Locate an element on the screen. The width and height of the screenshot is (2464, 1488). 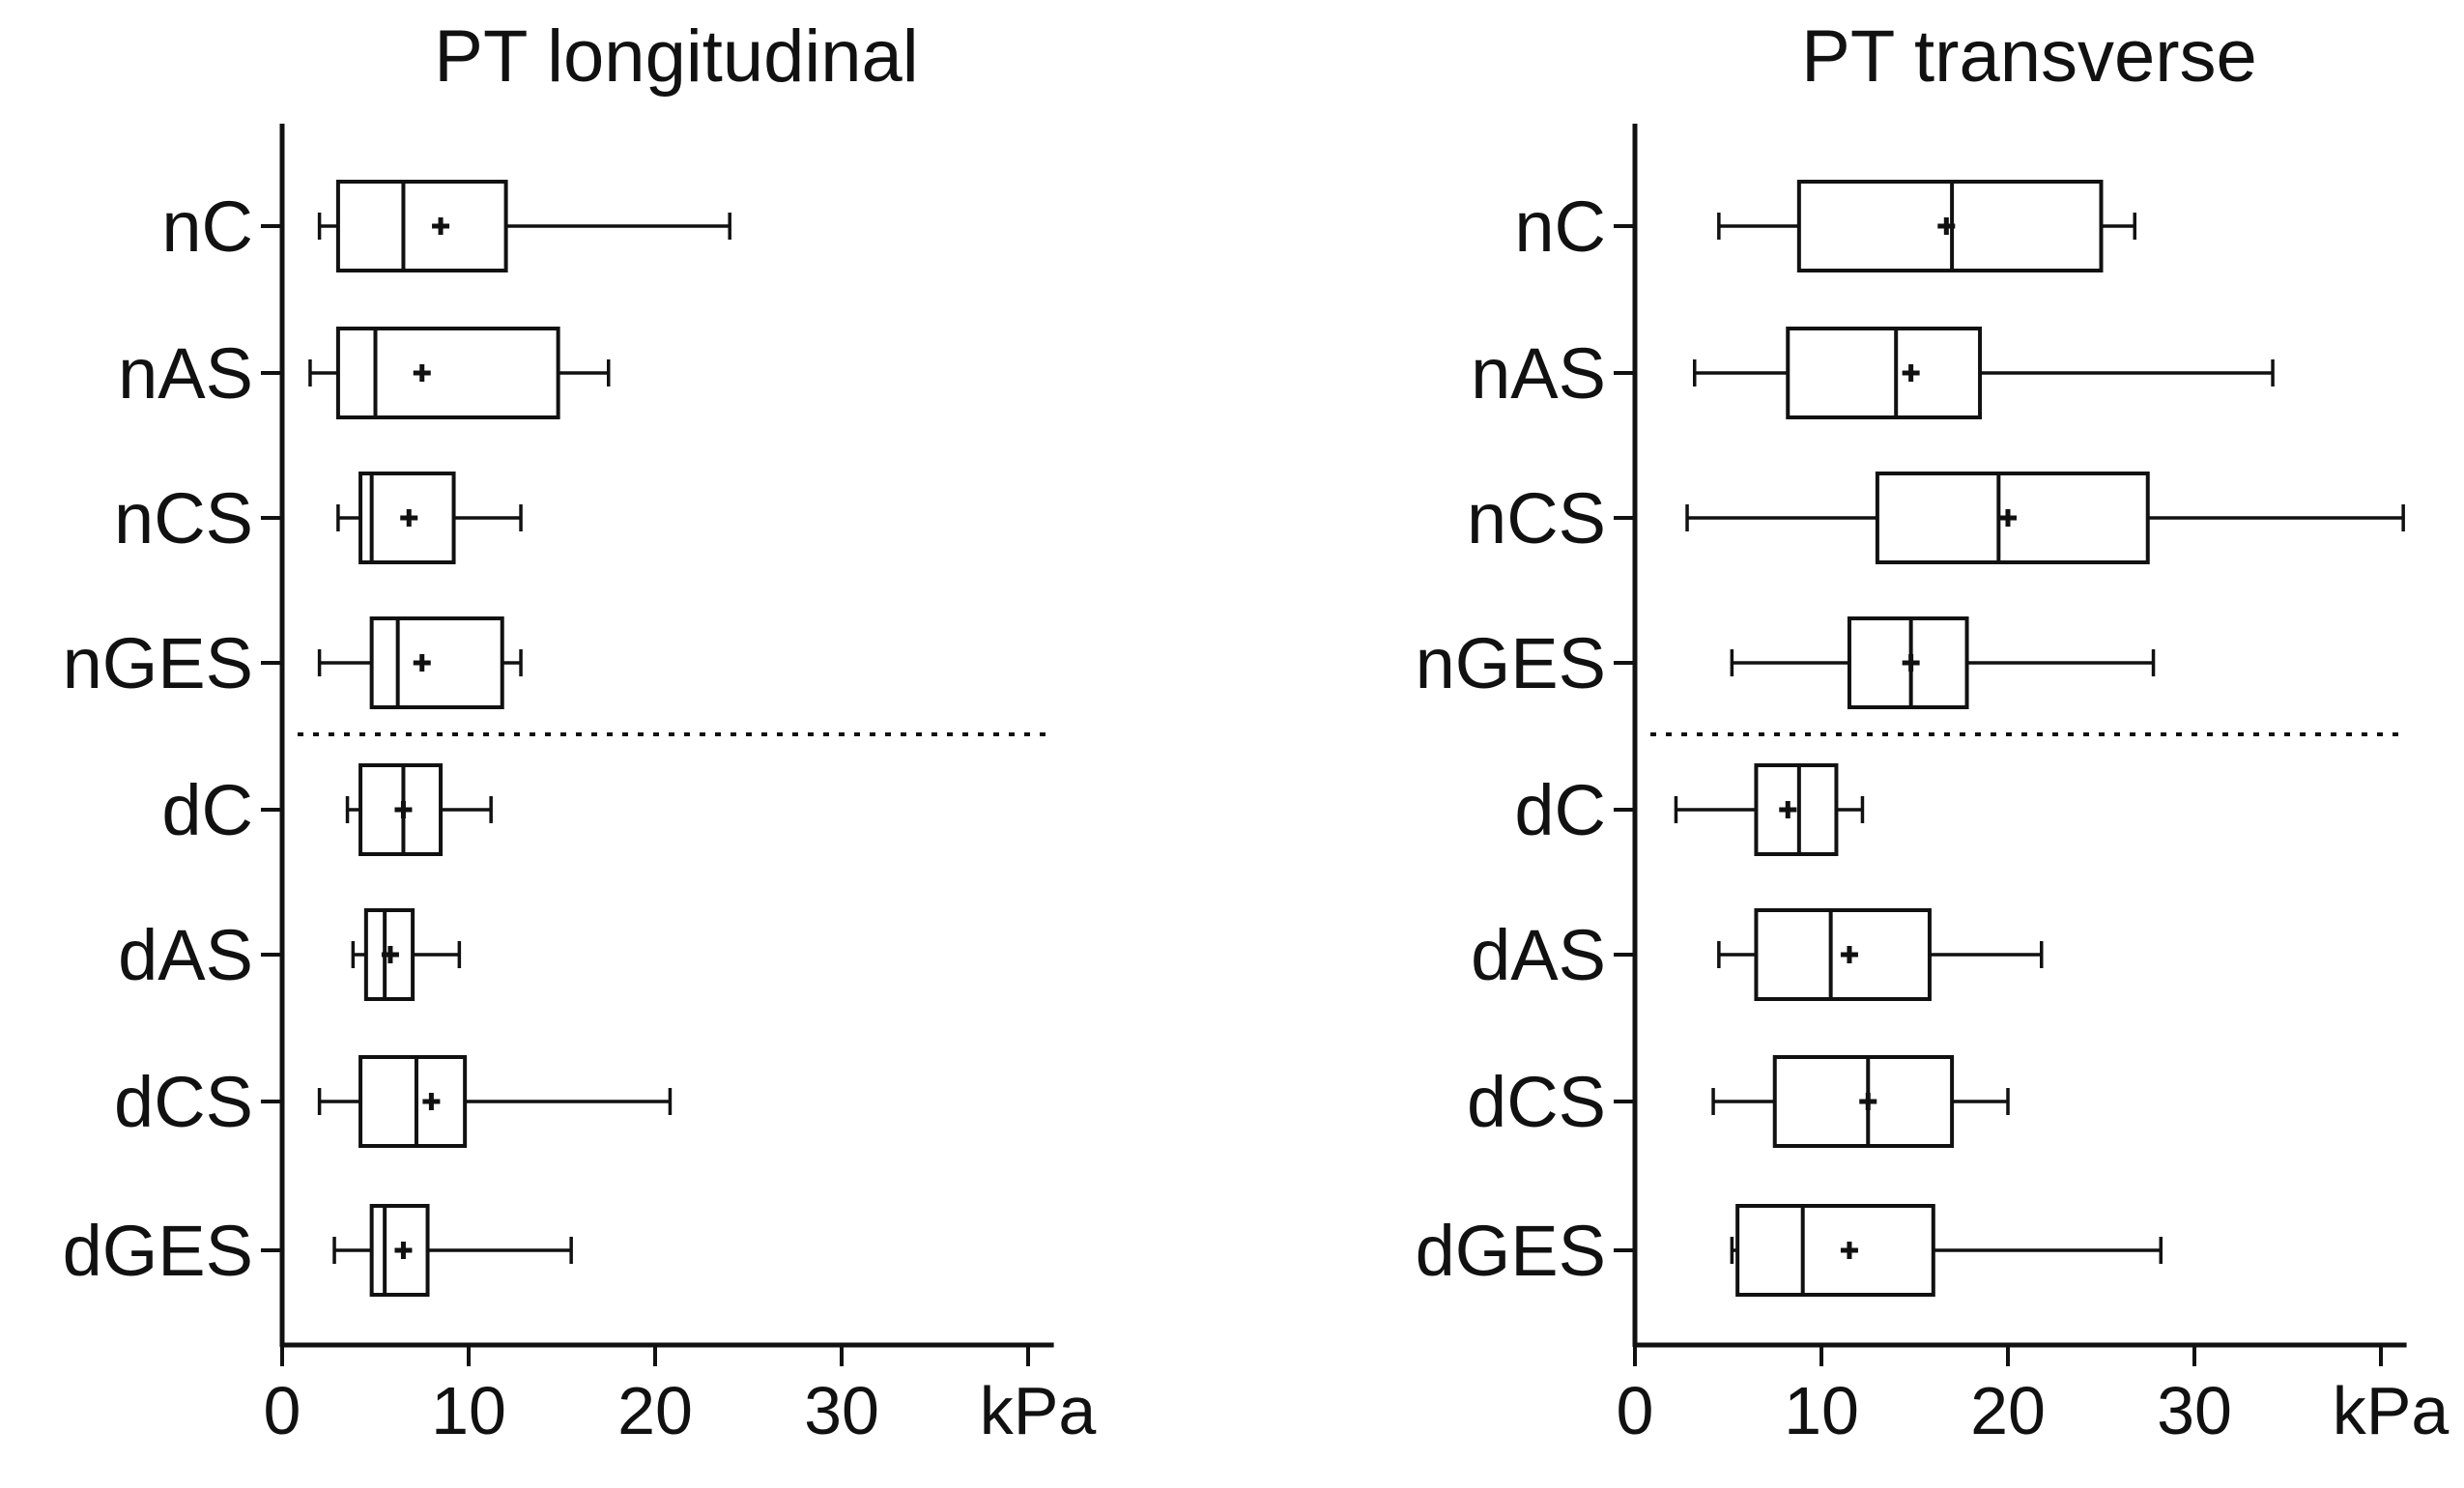
chart-title: PT transverse is located at coordinates (2029, 56).